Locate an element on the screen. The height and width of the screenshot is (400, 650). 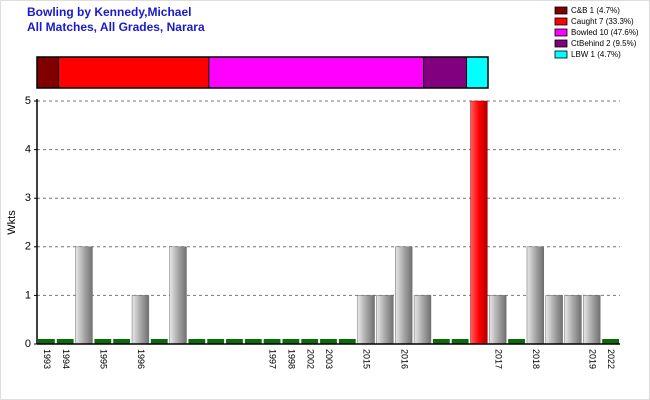
y-tick-label: 3 is located at coordinates (28, 198).